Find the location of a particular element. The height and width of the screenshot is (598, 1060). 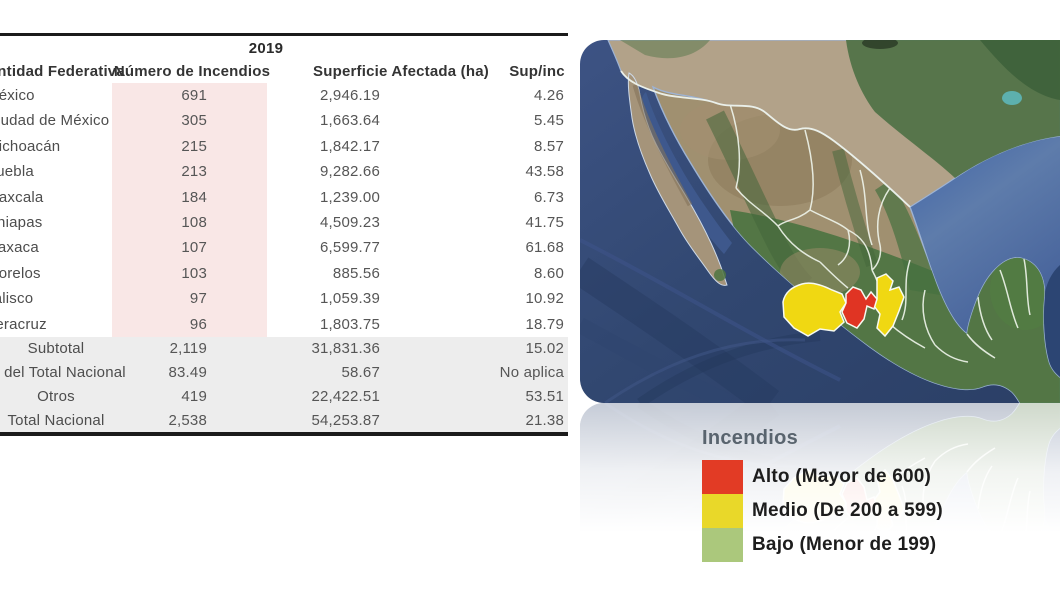

cell-area: 1,663.64 is located at coordinates (350, 121).